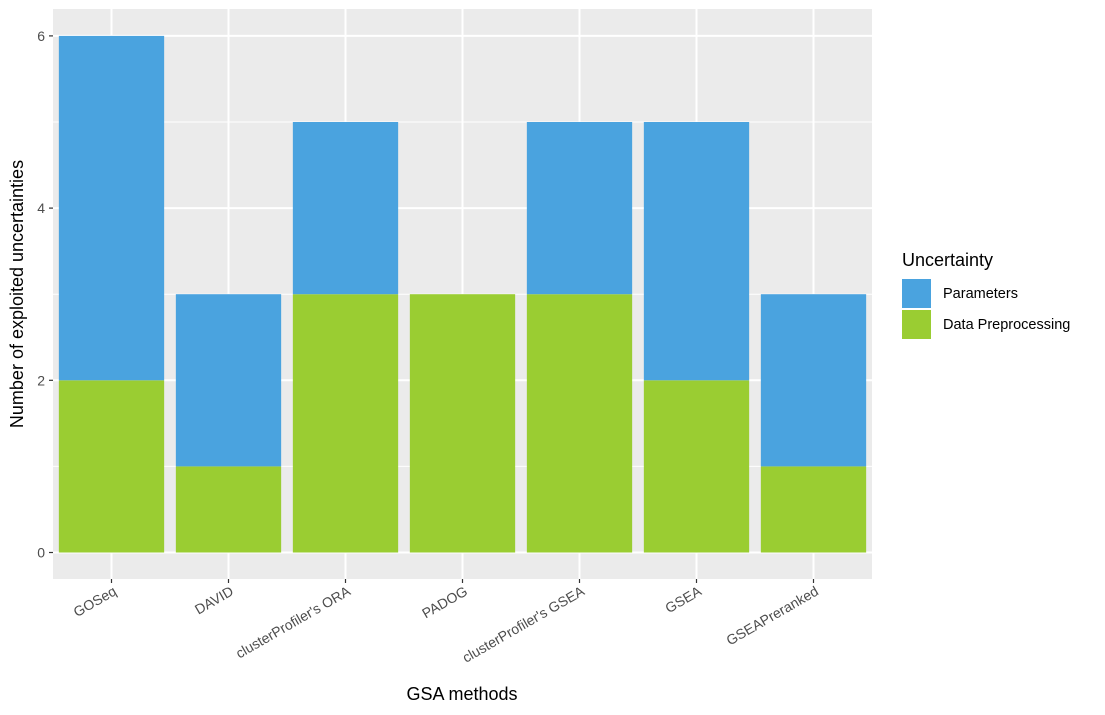 This screenshot has height=715, width=1105. I want to click on x-tick-label: DAVID, so click(214, 600).